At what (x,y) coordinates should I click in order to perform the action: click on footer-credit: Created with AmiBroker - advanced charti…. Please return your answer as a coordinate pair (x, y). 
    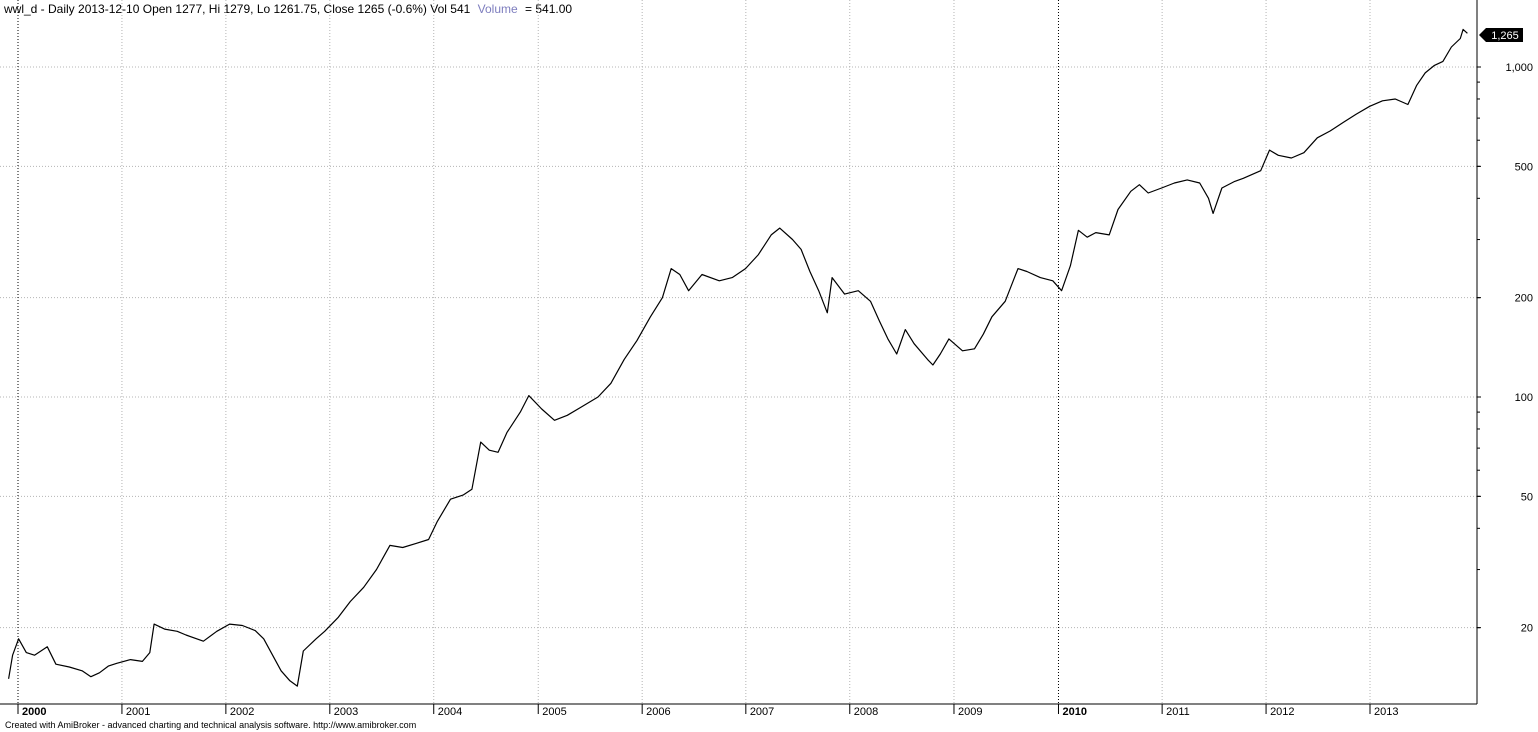
    Looking at the image, I should click on (210, 725).